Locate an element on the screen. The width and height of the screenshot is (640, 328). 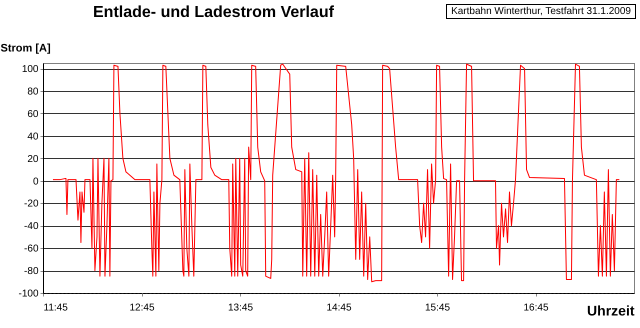
x-tick-label: 16:45 is located at coordinates (536, 308).